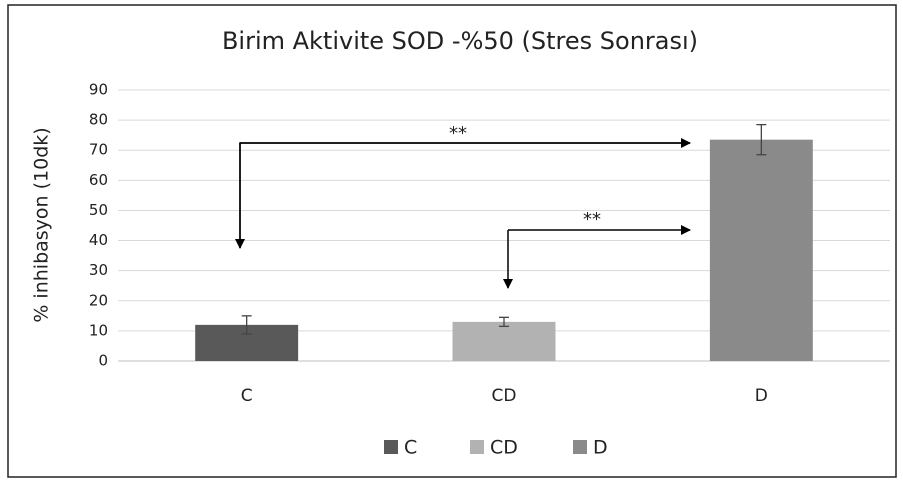  I want to click on y-tick-label: 20, so click(98, 300).